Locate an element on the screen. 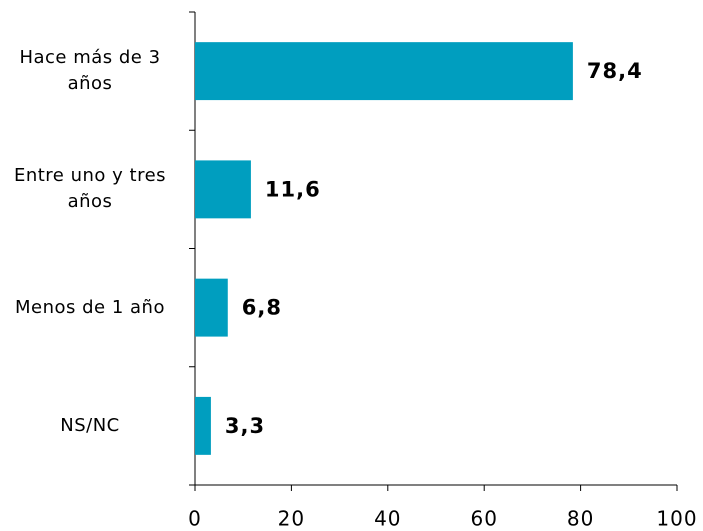 Image resolution: width=703 pixels, height=531 pixels. value-label: 78,4 is located at coordinates (615, 71).